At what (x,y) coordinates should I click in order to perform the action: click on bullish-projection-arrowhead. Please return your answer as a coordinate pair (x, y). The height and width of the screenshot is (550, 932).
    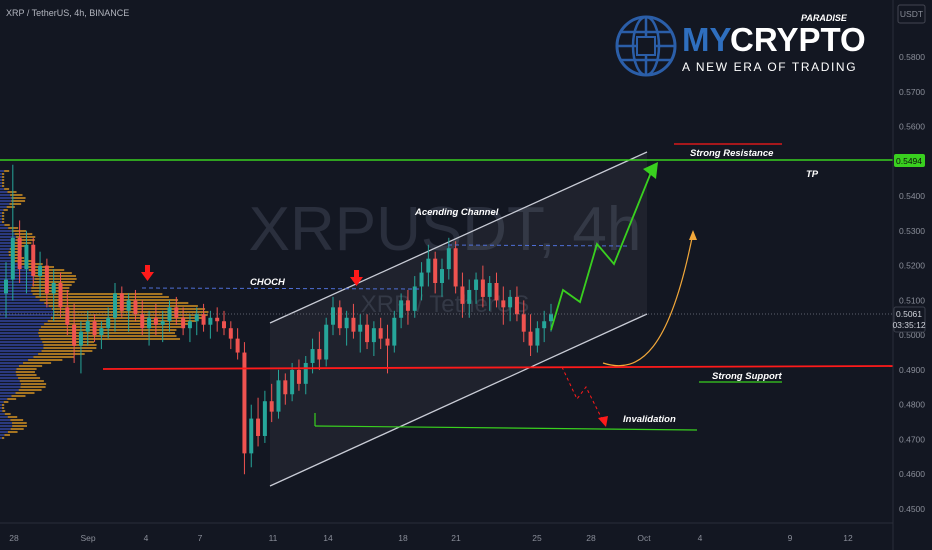
    Looking at the image, I should click on (650, 170).